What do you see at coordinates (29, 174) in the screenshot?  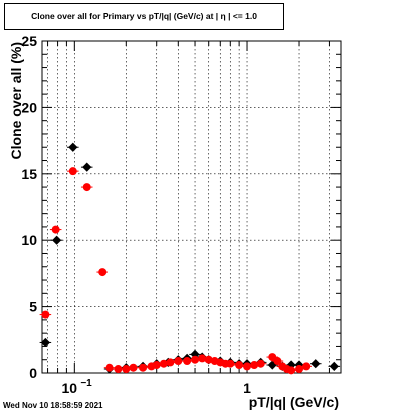 I see `y-tick-label: 15` at bounding box center [29, 174].